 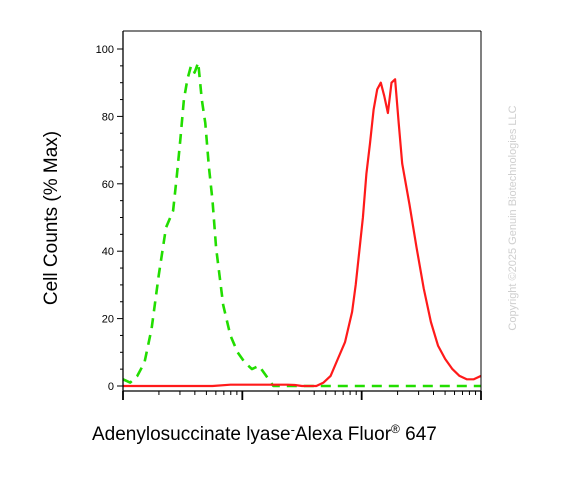 I want to click on x-axis-label: Adenylosuccinate lyase-Alexa Fluor® 647, so click(x=264, y=433).